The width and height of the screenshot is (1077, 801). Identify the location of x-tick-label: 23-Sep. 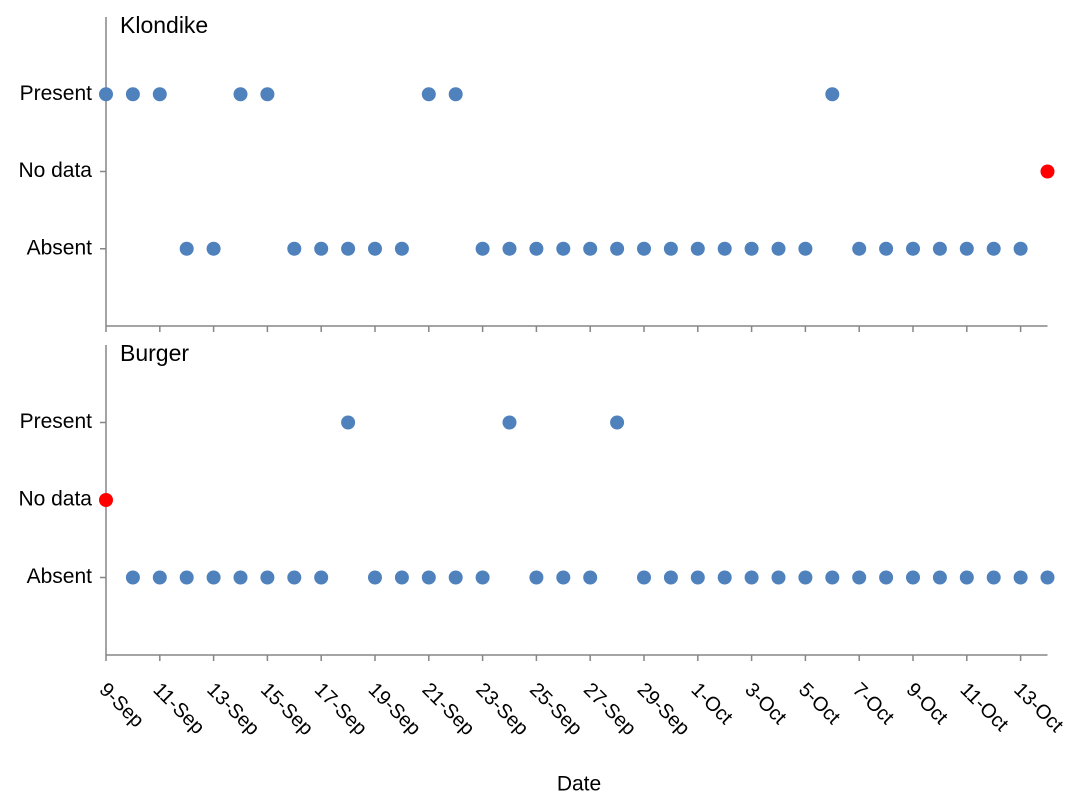
(501, 709).